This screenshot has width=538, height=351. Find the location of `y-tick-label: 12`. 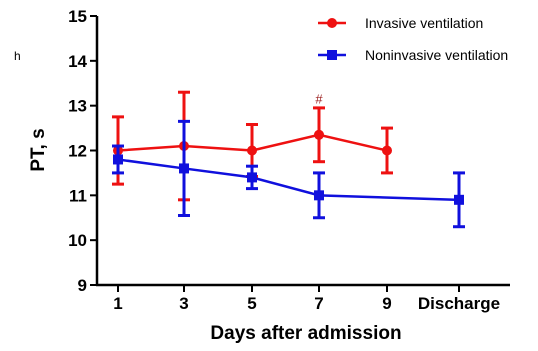

y-tick-label: 12 is located at coordinates (77, 151).